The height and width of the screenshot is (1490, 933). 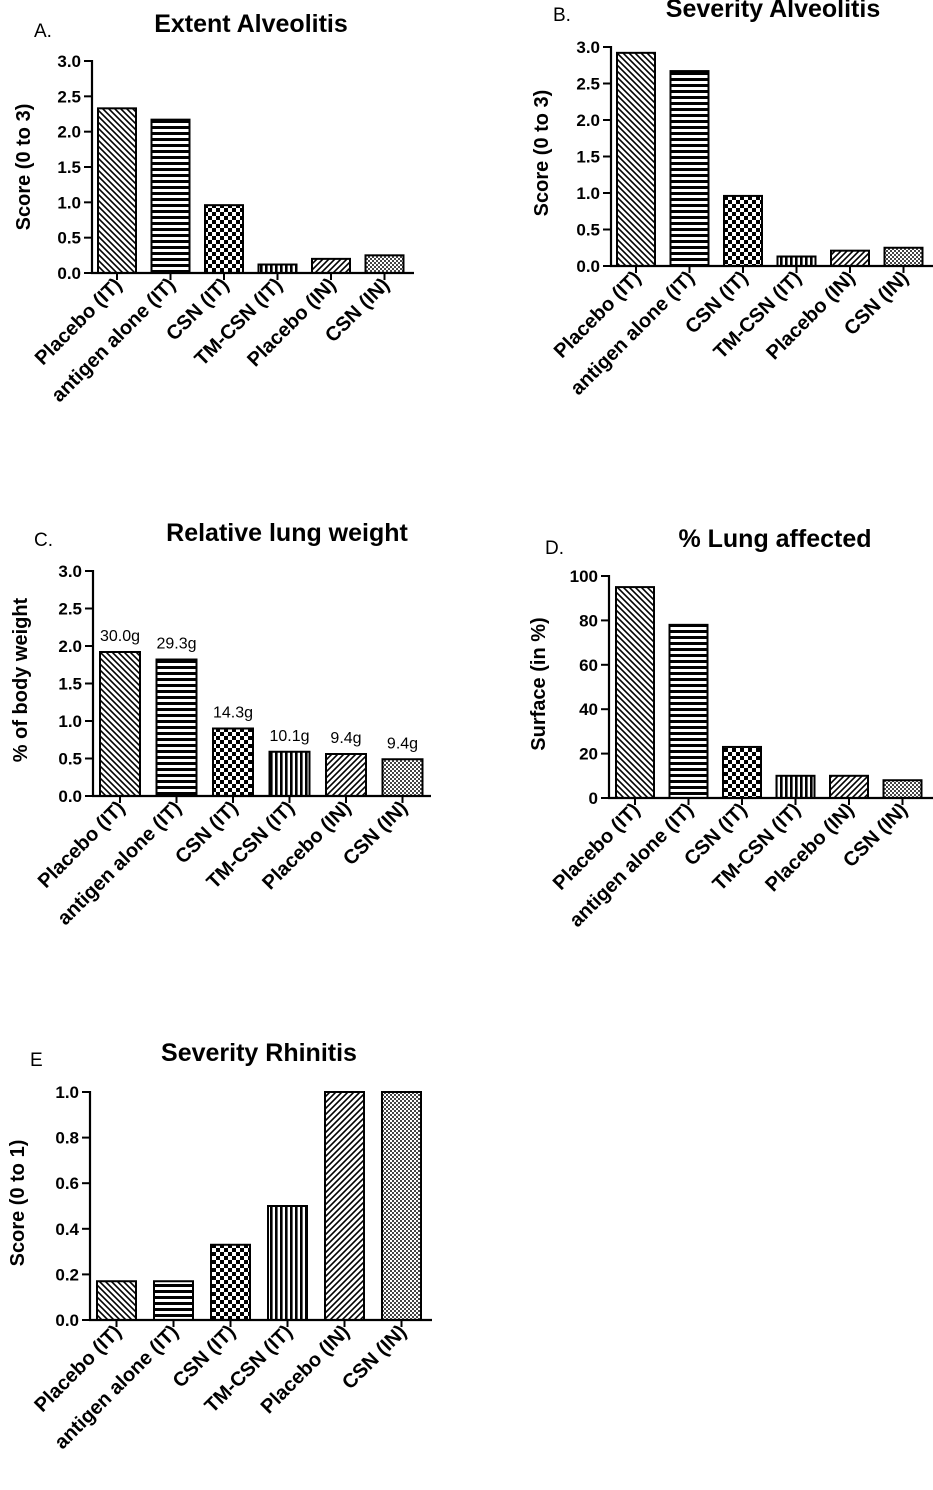 I want to click on y-tick-label: 0.6, so click(x=67, y=1183).